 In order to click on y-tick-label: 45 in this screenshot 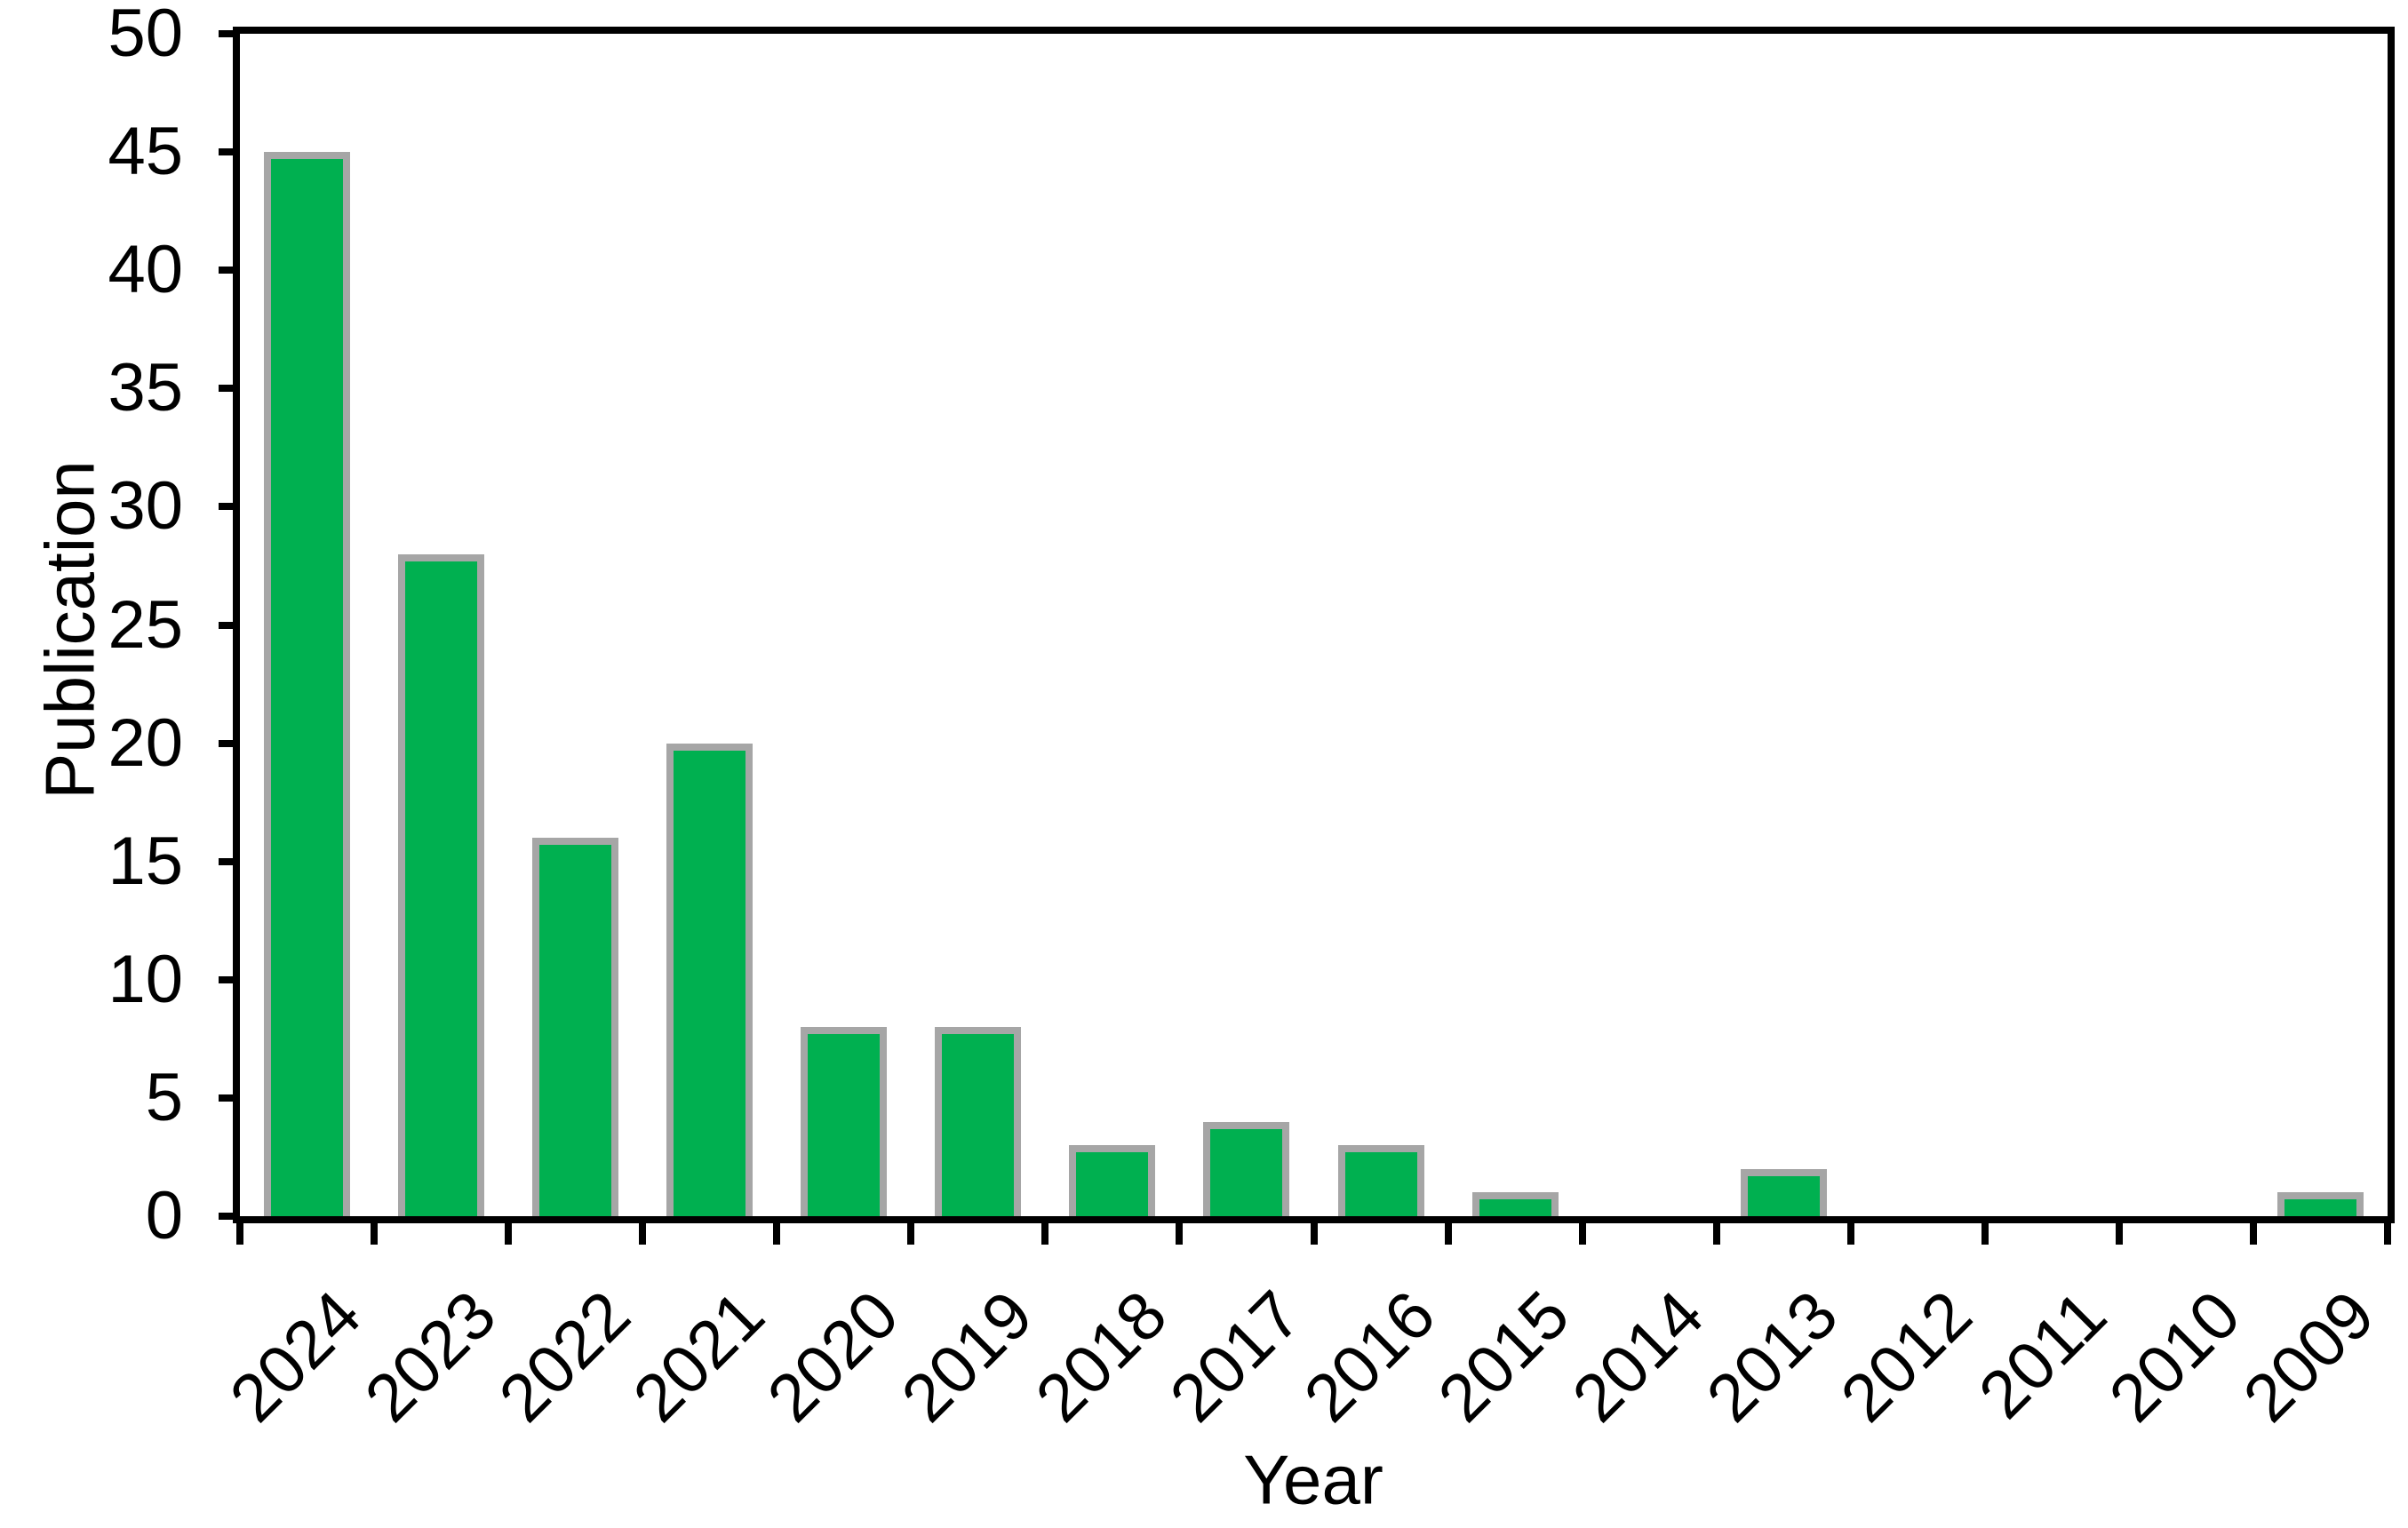, I will do `click(145, 152)`.